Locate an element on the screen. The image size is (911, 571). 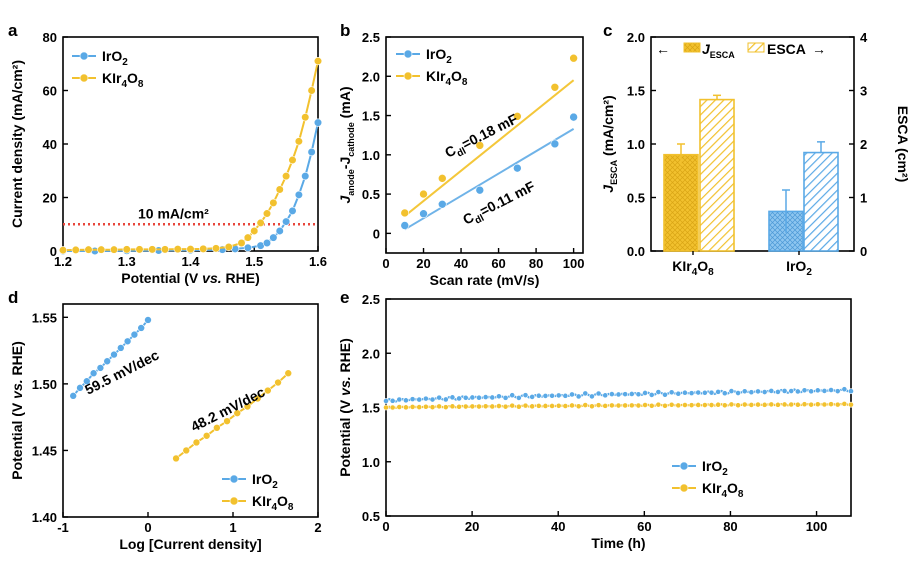
x-axis-label: Scan rate (mV/s) is located at coordinates (485, 280).